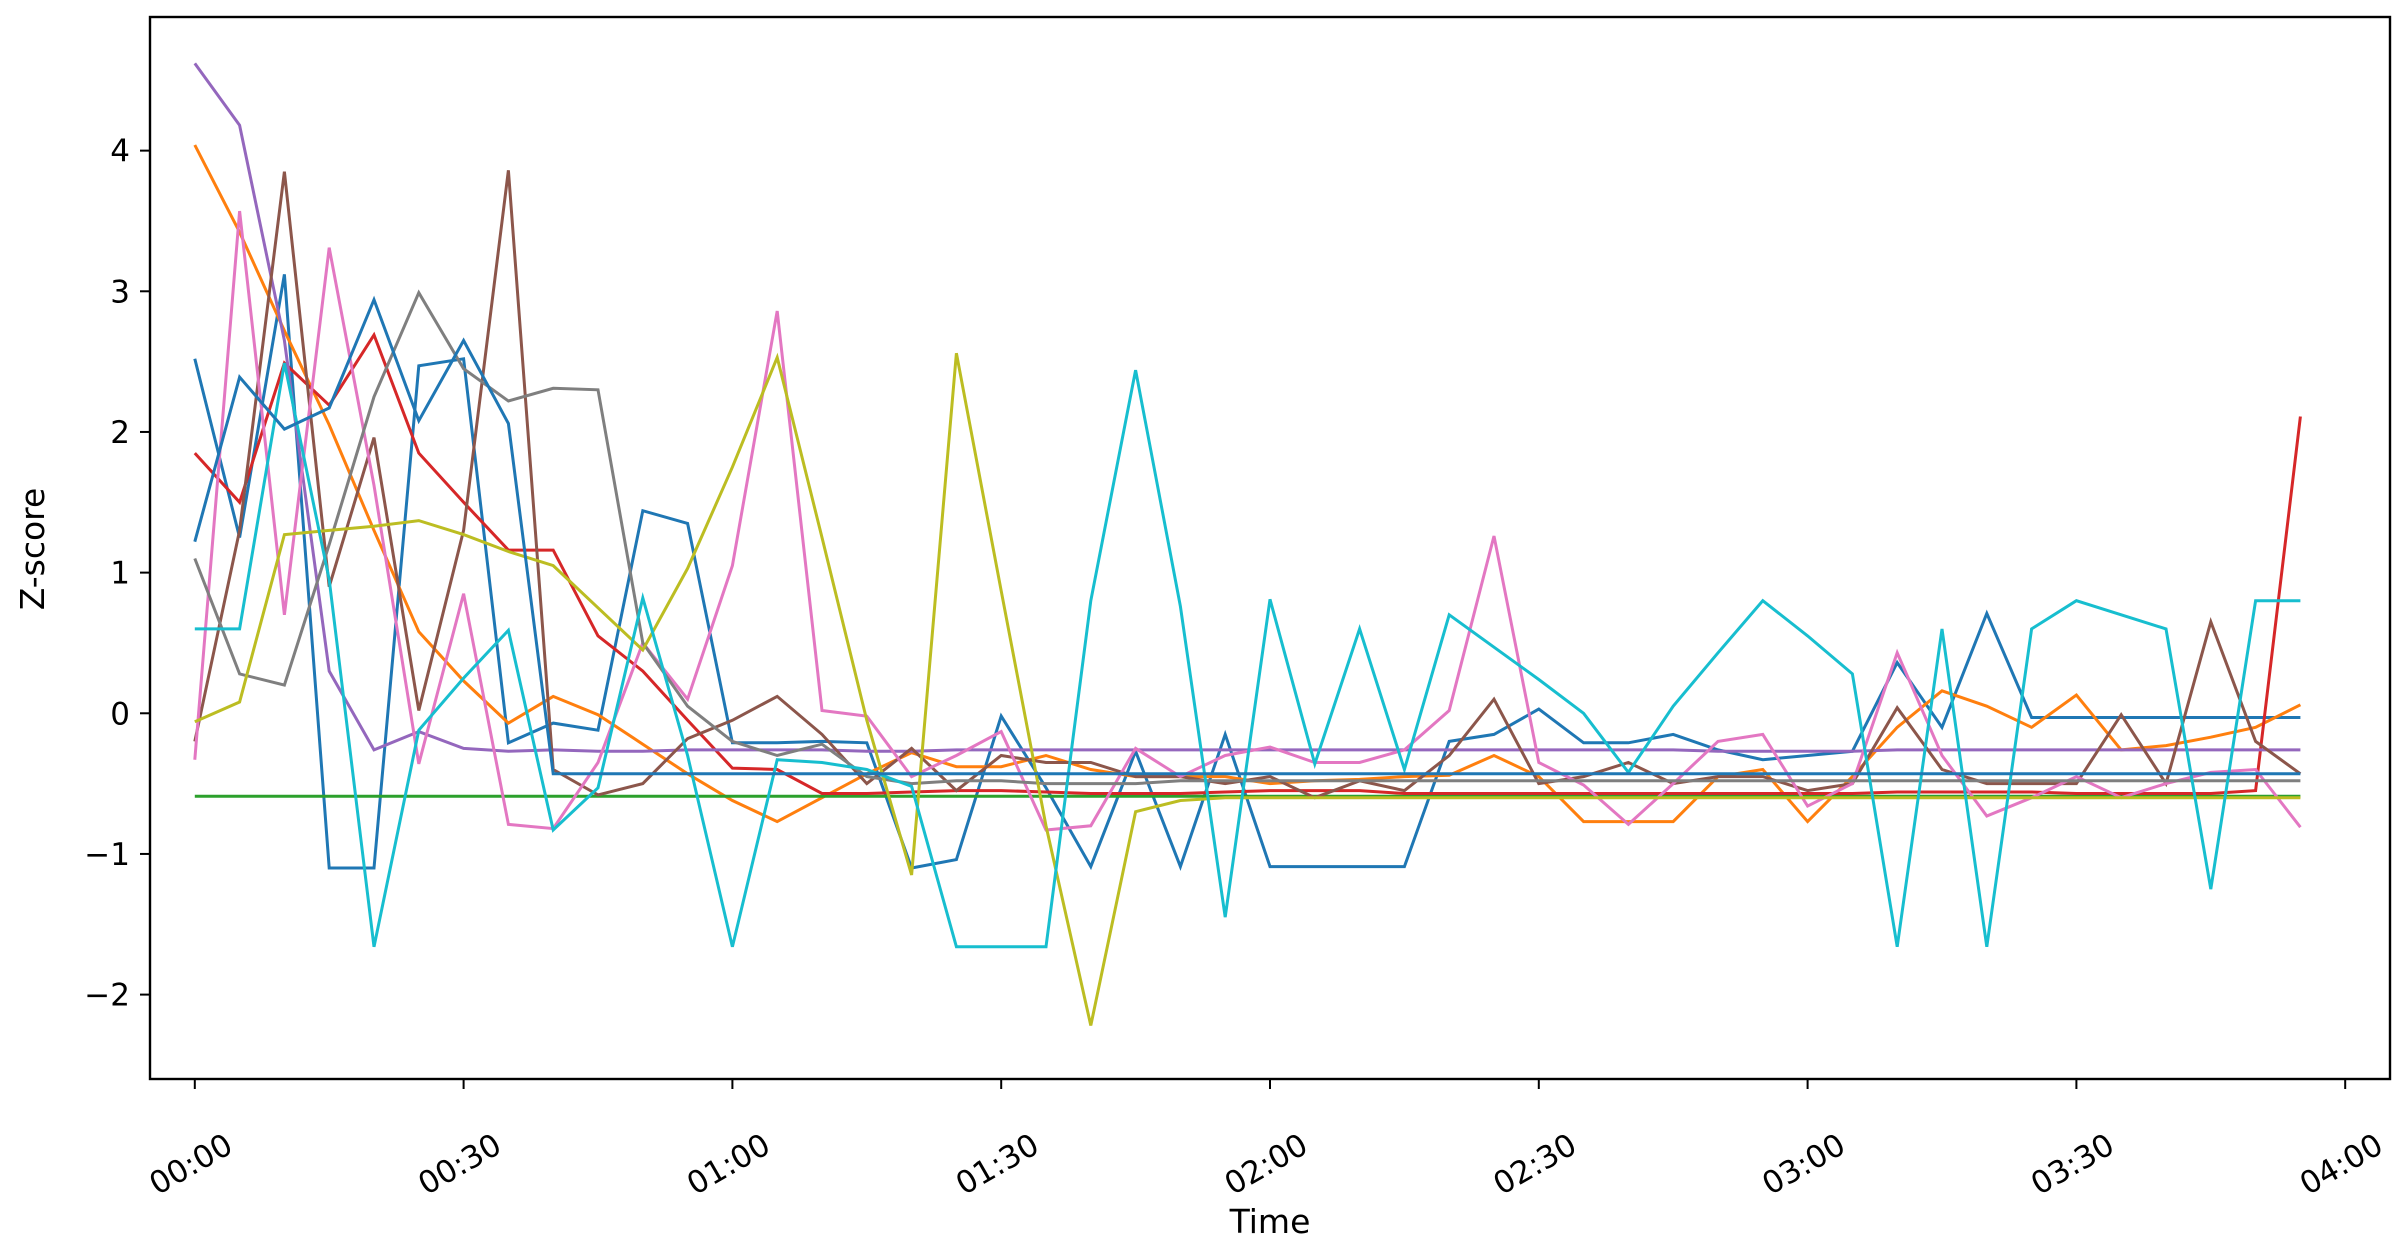  What do you see at coordinates (120, 433) in the screenshot?
I see `y-tick-label: 2` at bounding box center [120, 433].